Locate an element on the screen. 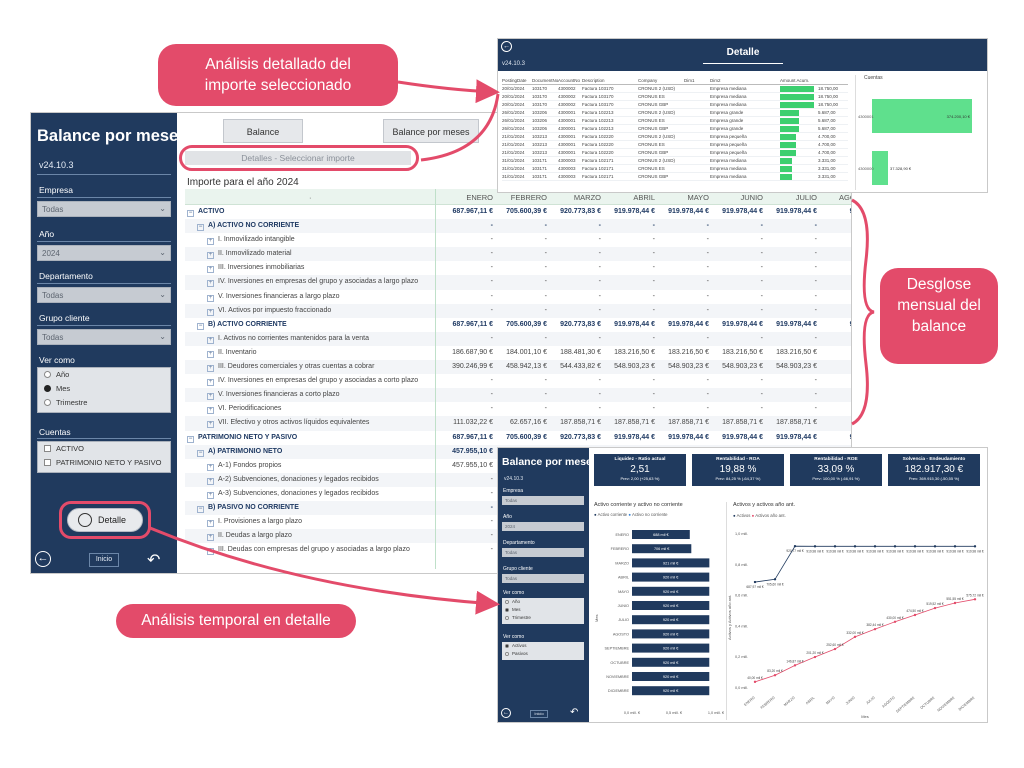 The image size is (1024, 768). table-row: + I. Inmovilizado intangible - - - - - - - is located at coordinates (518, 240).